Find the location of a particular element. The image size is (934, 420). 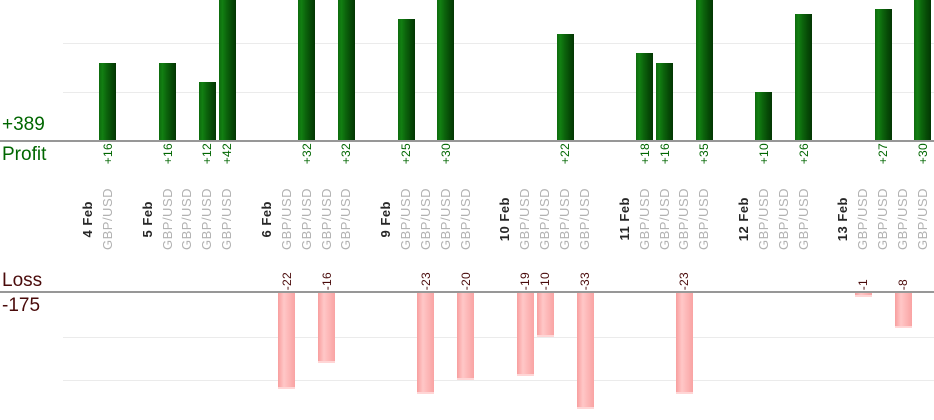

date-label-box: 11 Feb is located at coordinates (625, 219).